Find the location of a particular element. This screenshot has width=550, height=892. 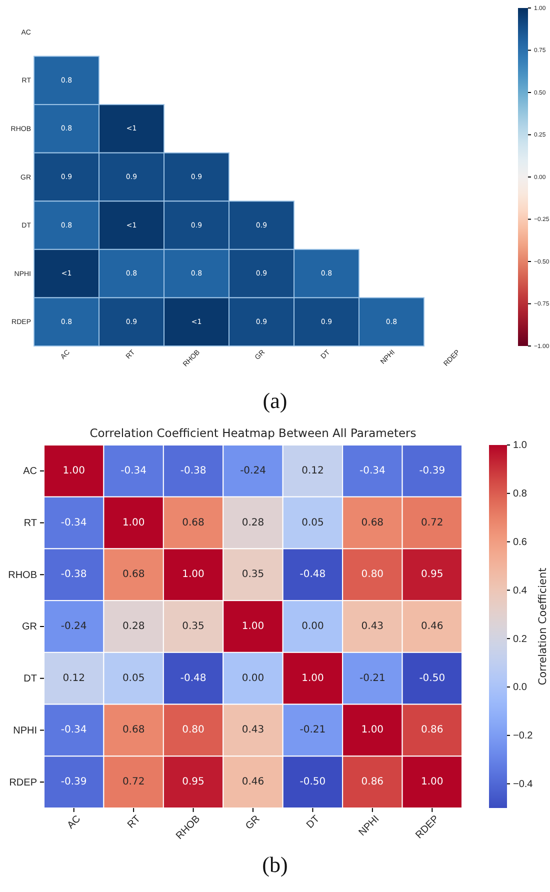

text: (a) is located at coordinates (275, 400).